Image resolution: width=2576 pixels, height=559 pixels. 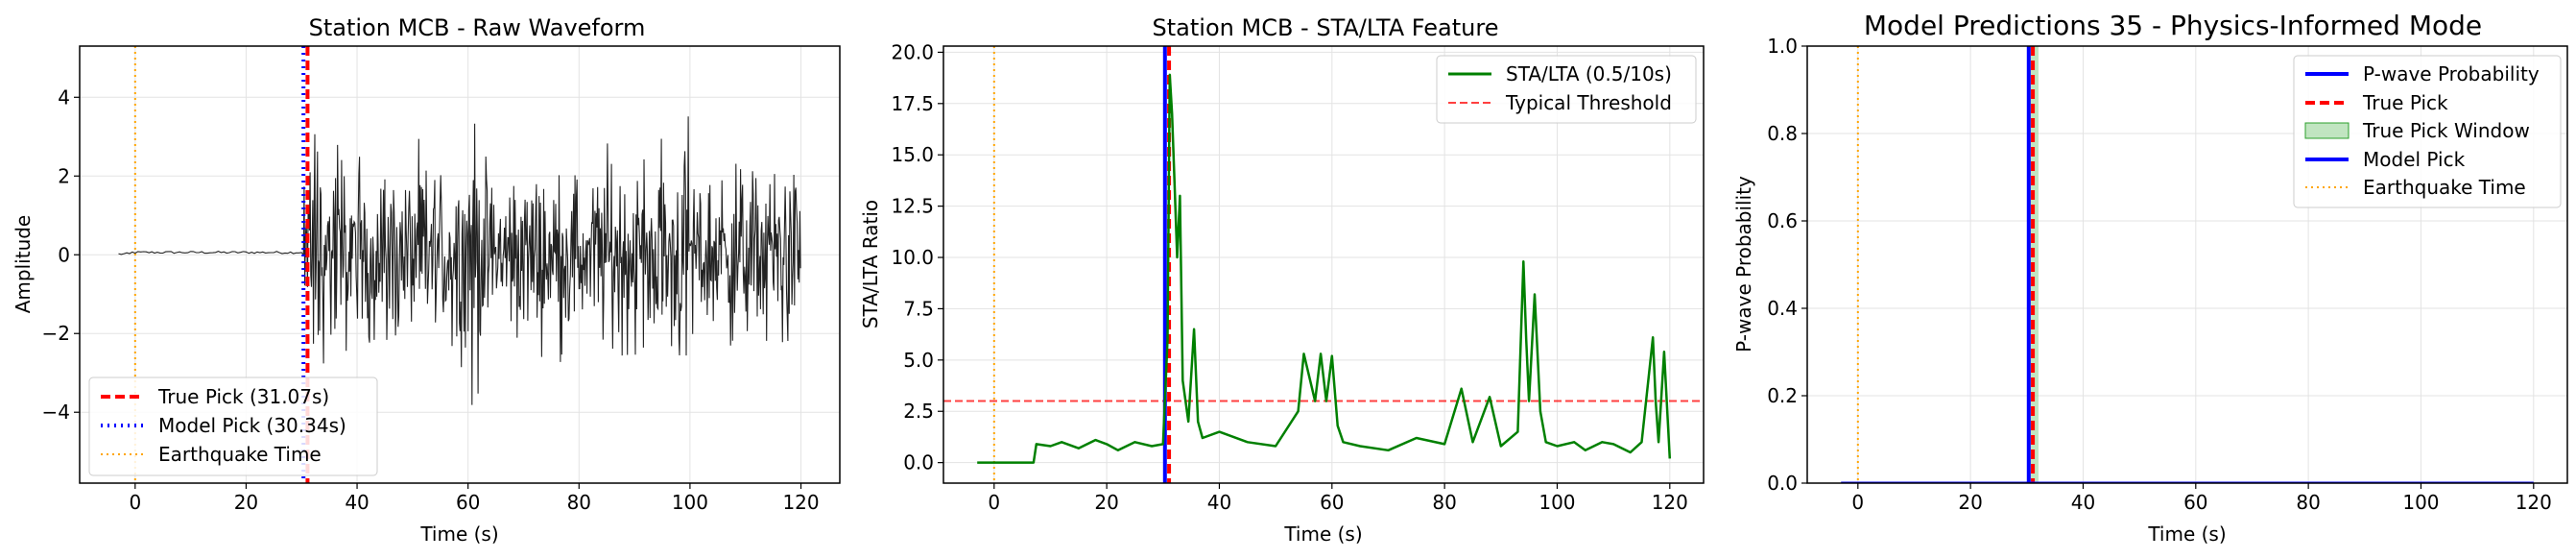 I want to click on y-tick-label: 5.0, so click(x=918, y=360).